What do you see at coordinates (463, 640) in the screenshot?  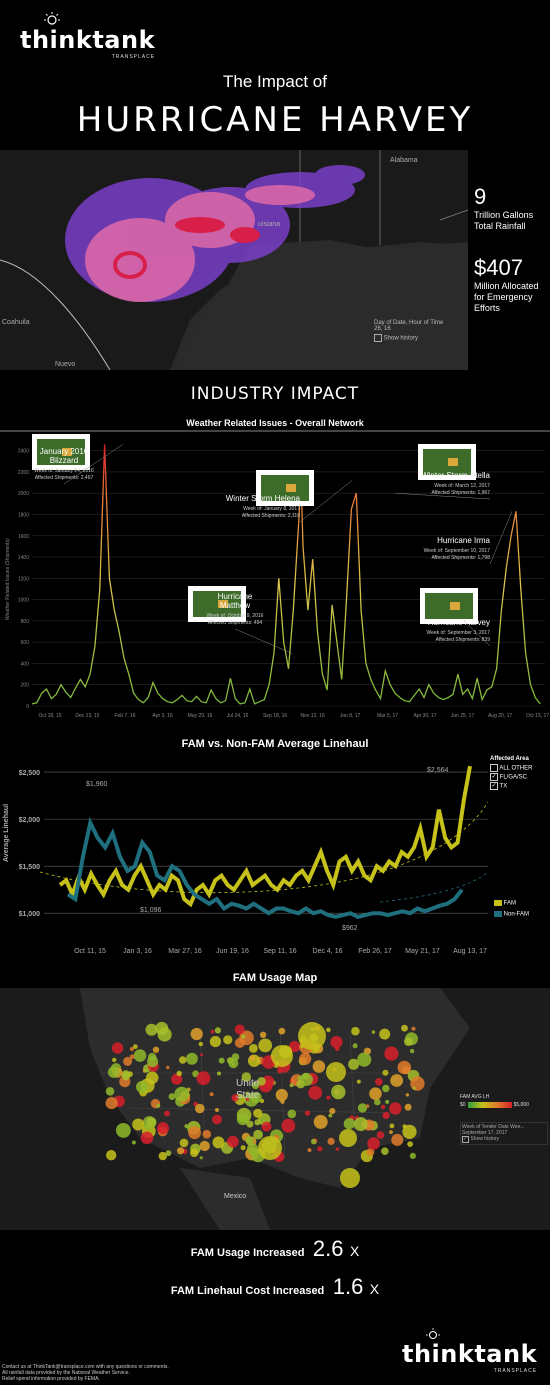 I see `annotation-shipments: Affected Shipments: 839` at bounding box center [463, 640].